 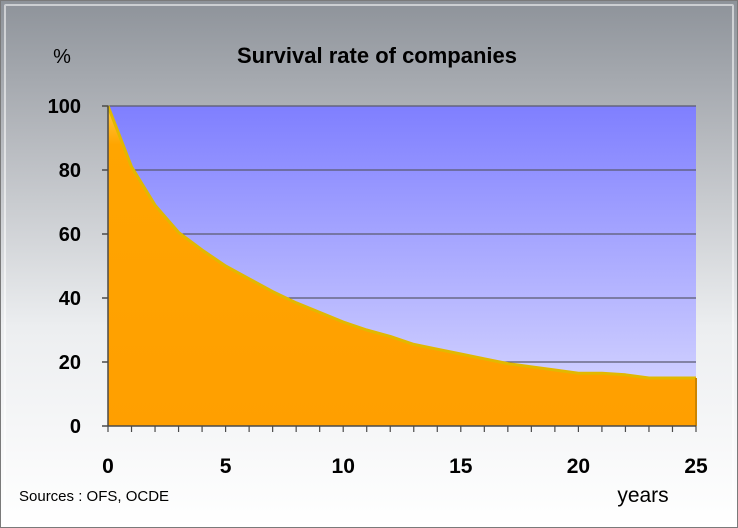 What do you see at coordinates (578, 466) in the screenshot?
I see `x-tick-label: 20` at bounding box center [578, 466].